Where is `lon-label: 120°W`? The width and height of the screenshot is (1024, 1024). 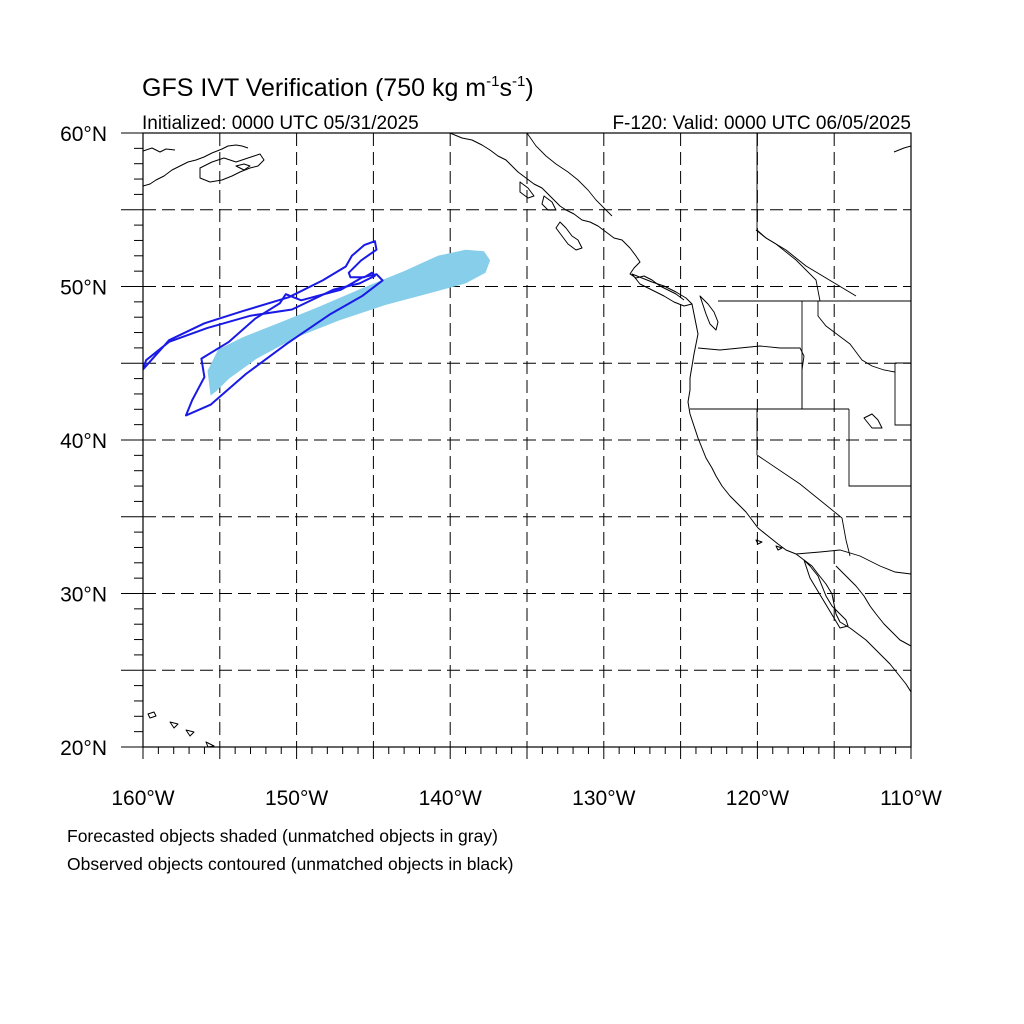
lon-label: 120°W is located at coordinates (757, 798).